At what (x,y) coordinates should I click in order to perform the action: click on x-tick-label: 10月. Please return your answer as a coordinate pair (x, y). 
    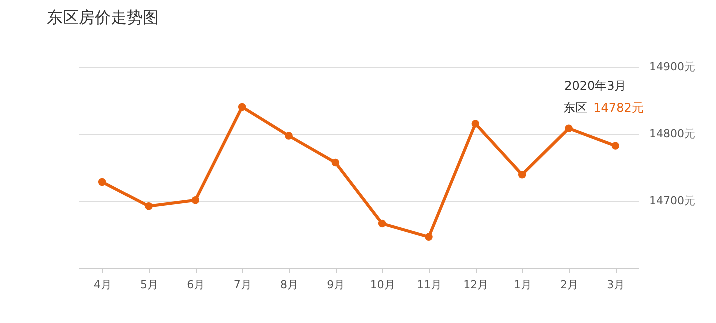
    Looking at the image, I should click on (383, 285).